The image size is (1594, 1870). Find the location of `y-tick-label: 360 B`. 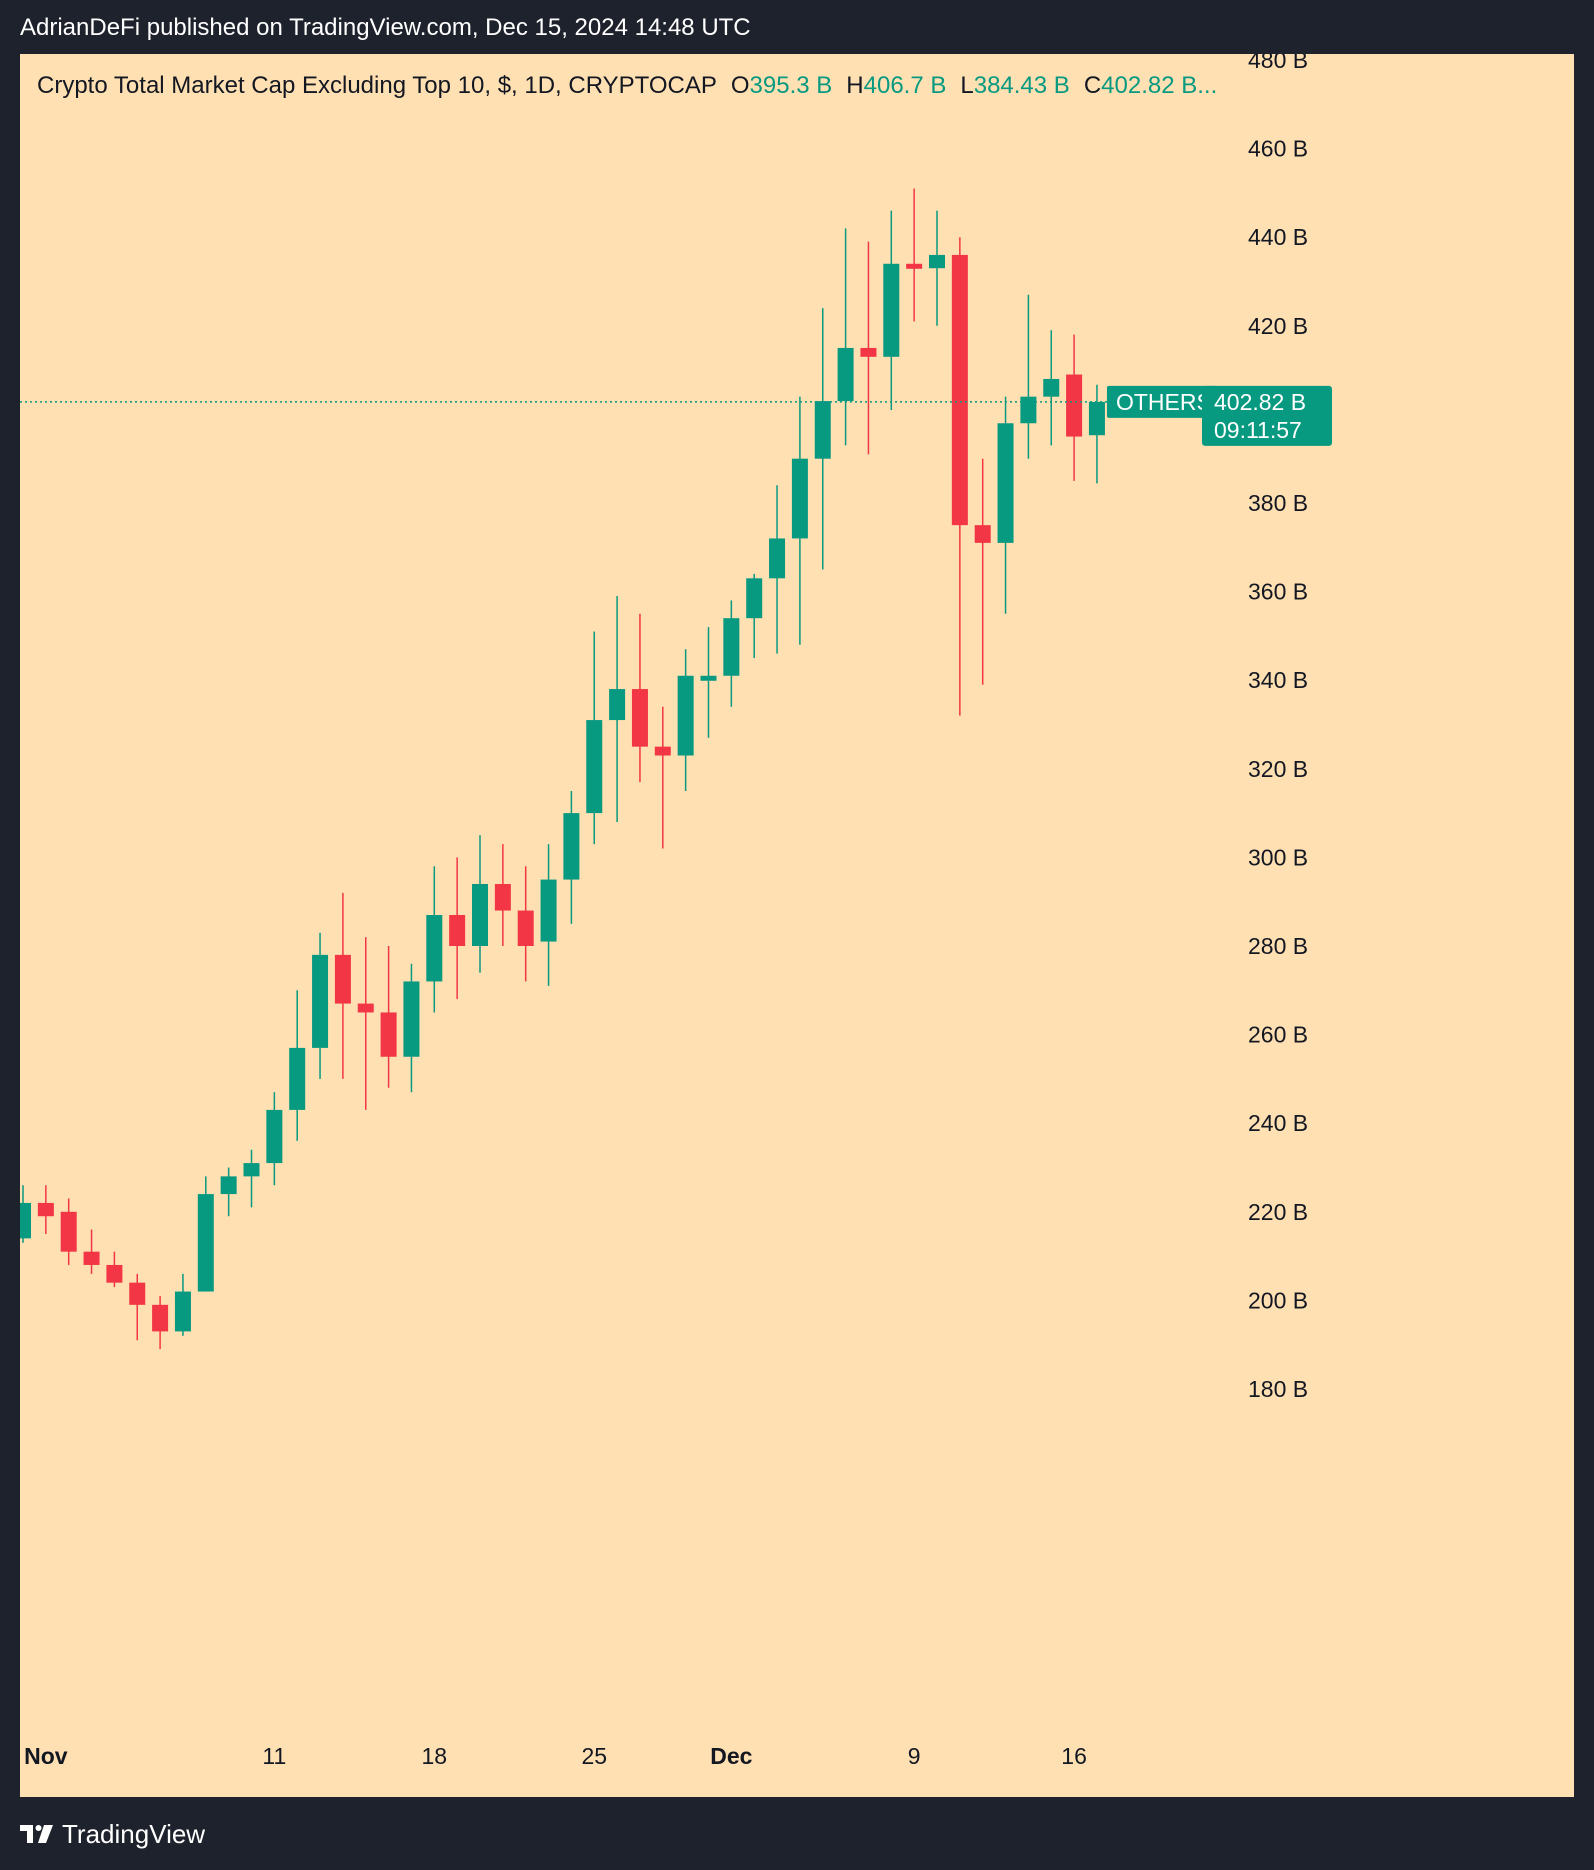

y-tick-label: 360 B is located at coordinates (1278, 592).